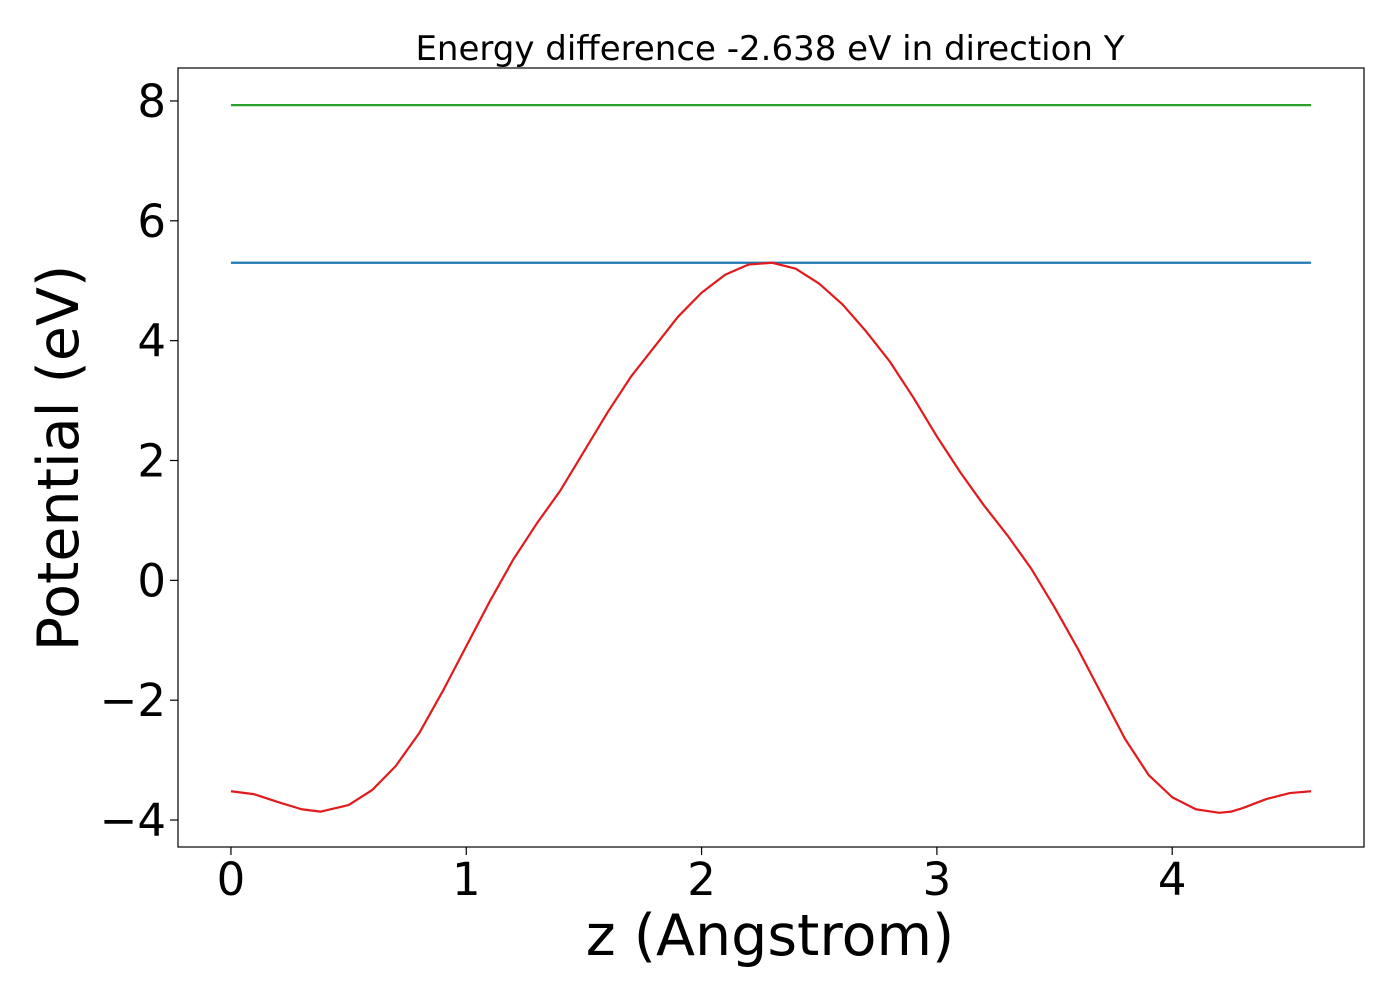 Image resolution: width=1400 pixels, height=1000 pixels. What do you see at coordinates (1172, 879) in the screenshot?
I see `x-tick-label: 4` at bounding box center [1172, 879].